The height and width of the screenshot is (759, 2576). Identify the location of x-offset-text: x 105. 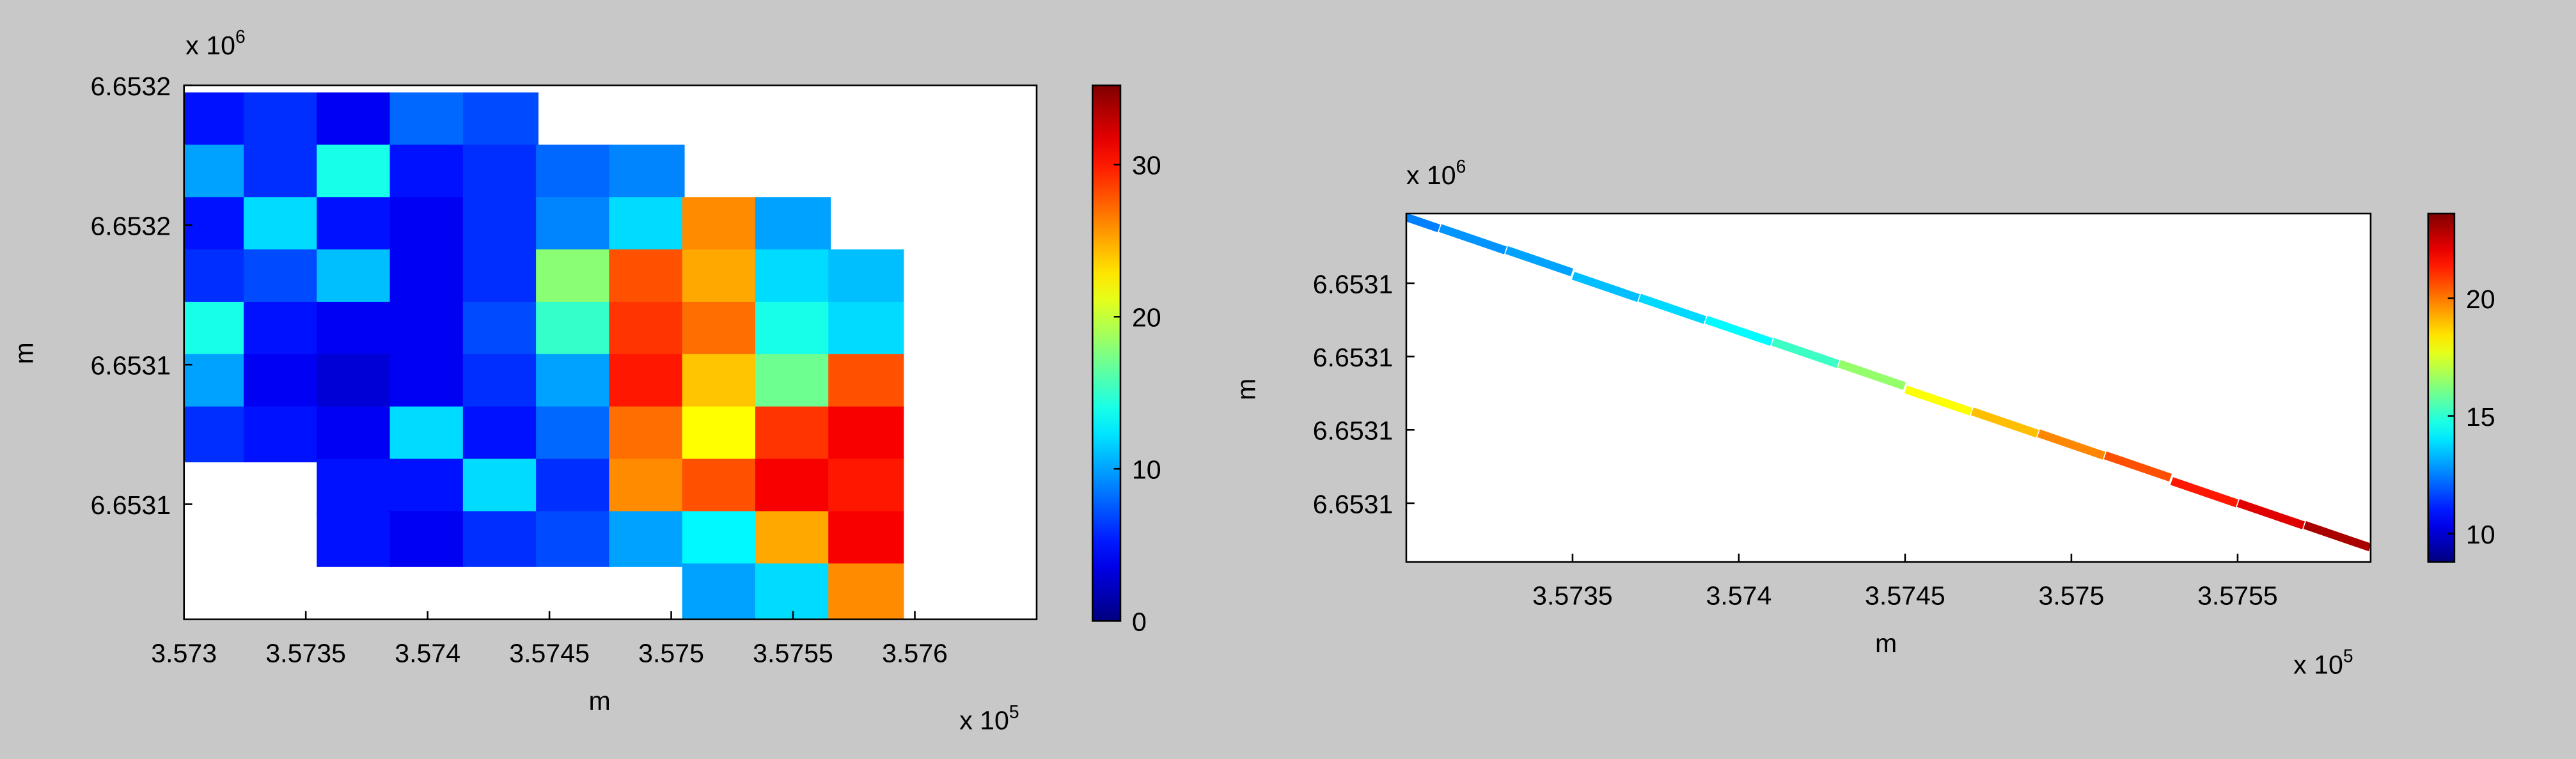
(2323, 662).